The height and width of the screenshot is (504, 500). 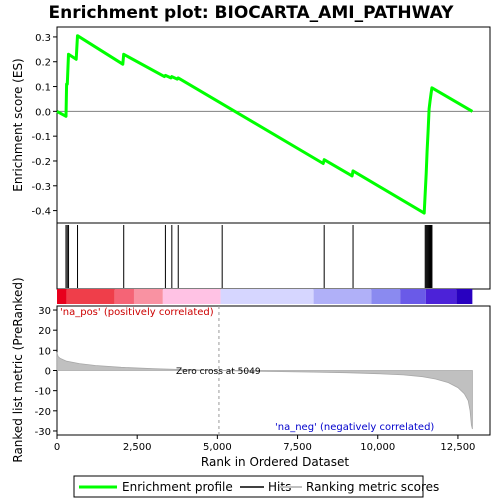 What do you see at coordinates (218, 372) in the screenshot?
I see `zero-cross-label: Zero cross at 5049` at bounding box center [218, 372].